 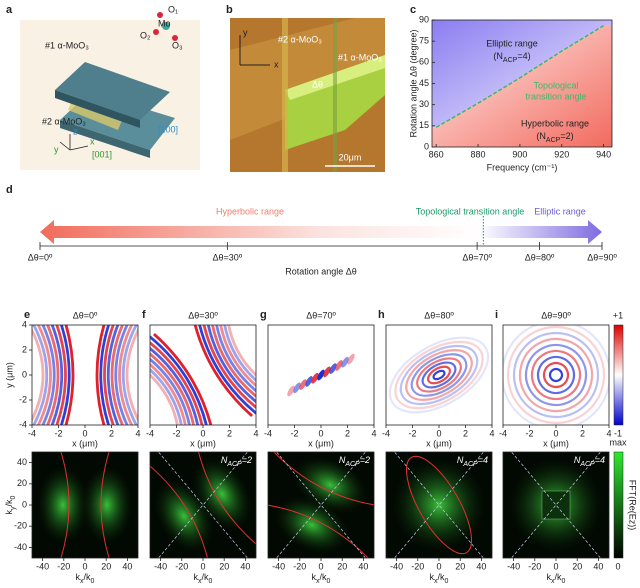 What do you see at coordinates (436, 581) in the screenshot?
I see `x-axis-title-part: x` at bounding box center [436, 581].